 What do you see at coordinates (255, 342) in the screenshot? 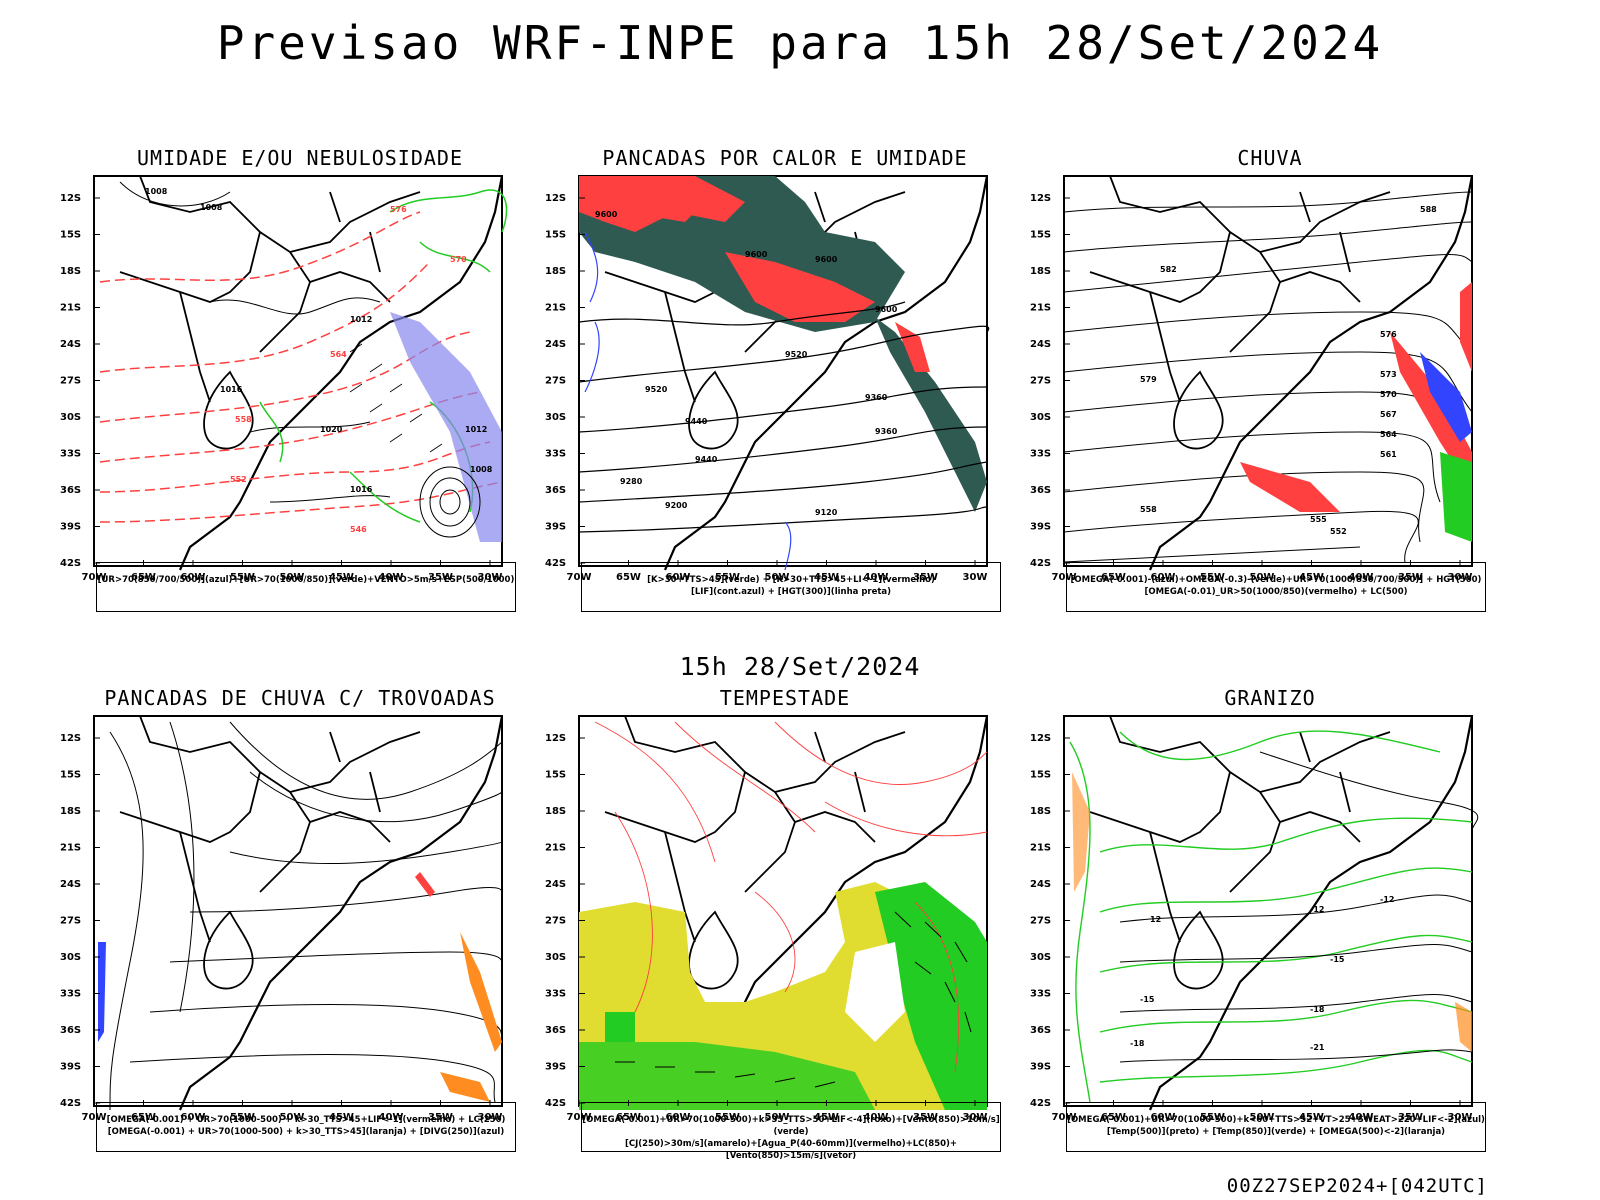
I see `pressure-contours` at bounding box center [255, 342].